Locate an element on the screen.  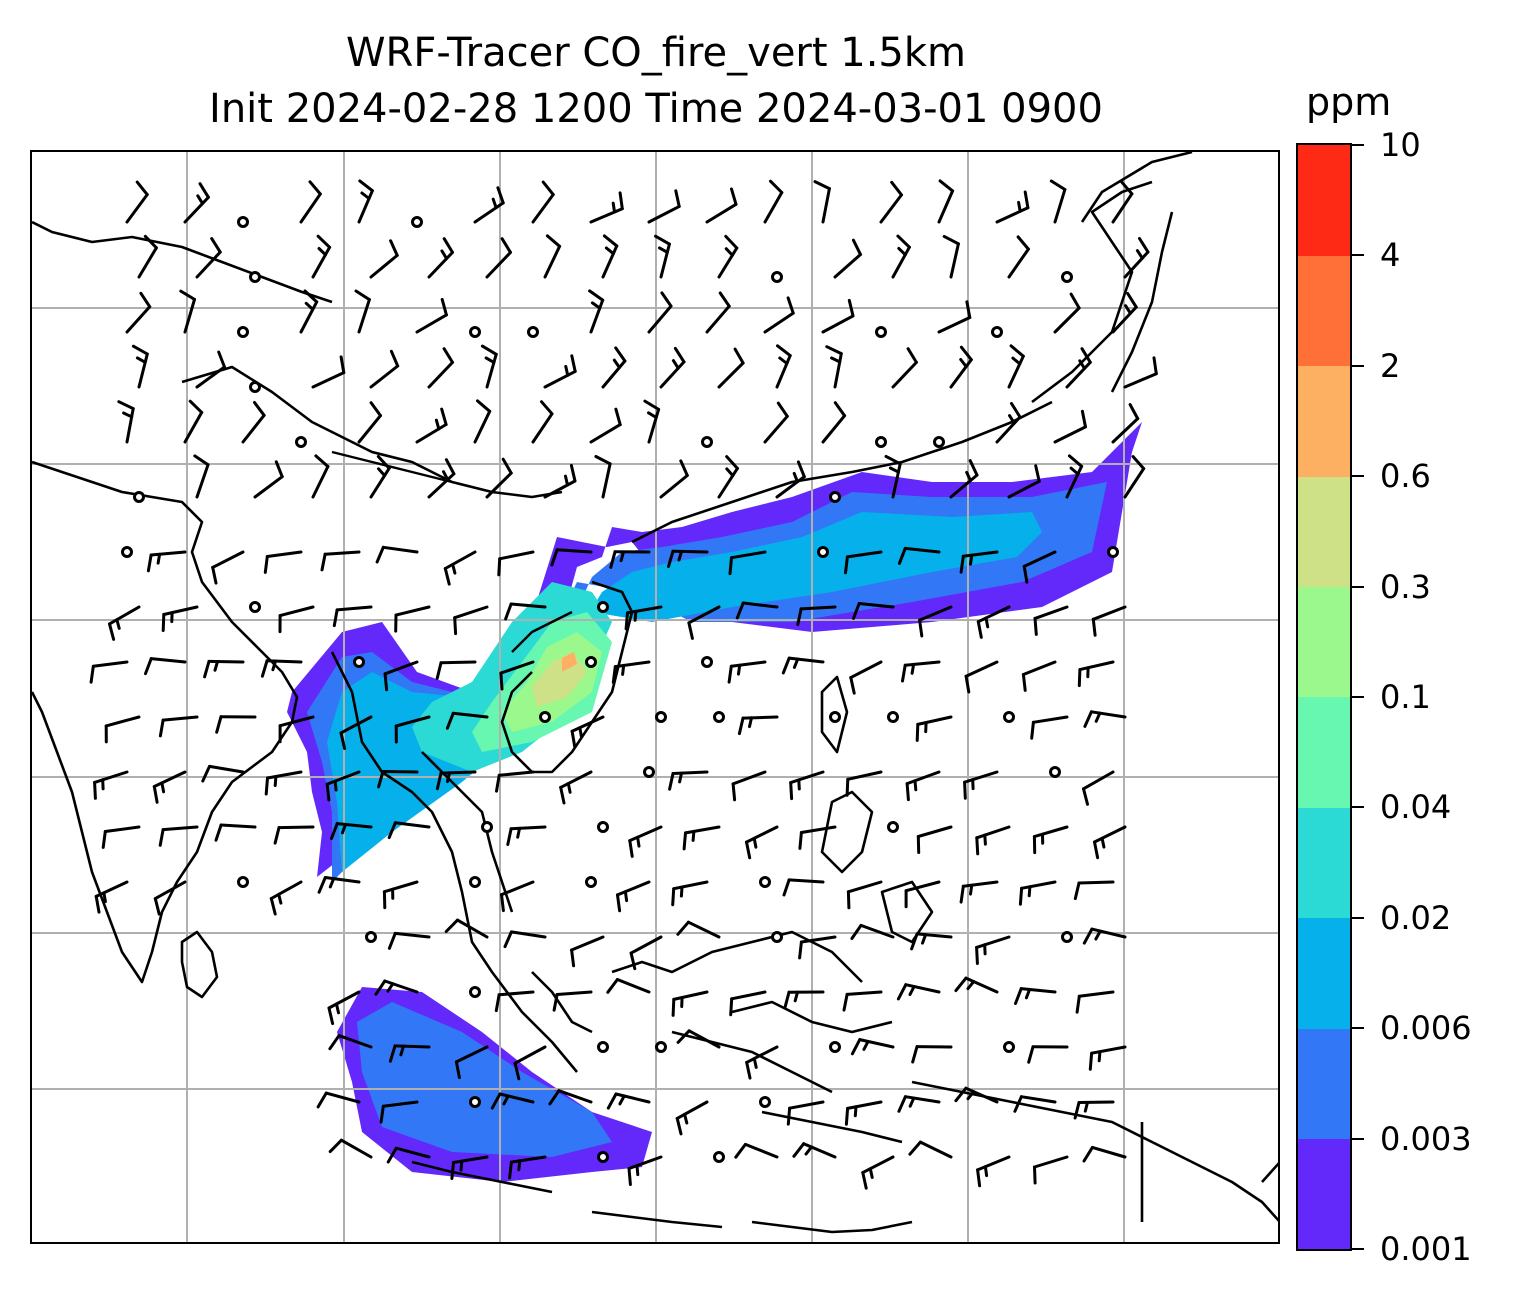
colorbar-tick-label: 0.02 is located at coordinates (1416, 917).